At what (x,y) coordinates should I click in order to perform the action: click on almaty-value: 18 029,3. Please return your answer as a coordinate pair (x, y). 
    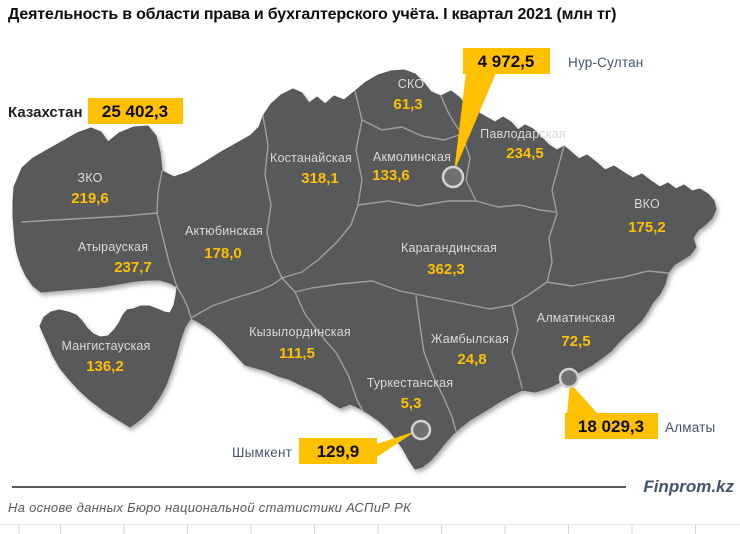
    Looking at the image, I should click on (611, 426).